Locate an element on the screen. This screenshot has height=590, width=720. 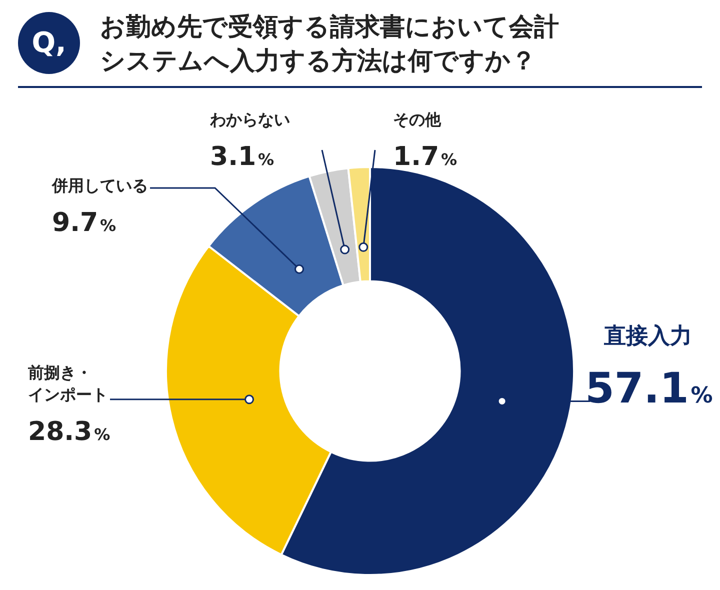
chart-title: お勤め先で受領する請求書において会計システムへ入力する方法は何ですか？ is located at coordinates (330, 44).